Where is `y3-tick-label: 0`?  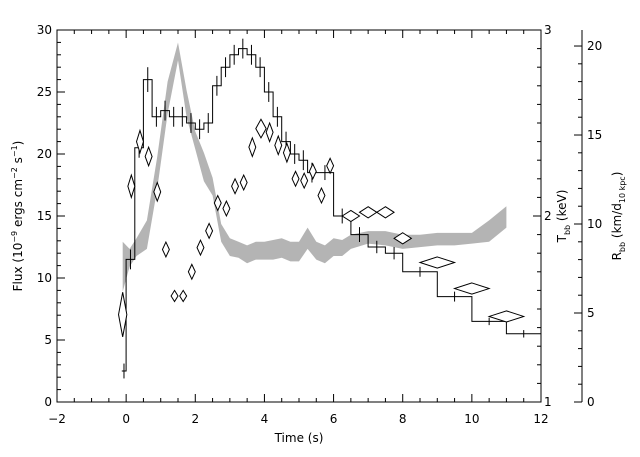
y3-tick-label: 0 is located at coordinates (591, 402).